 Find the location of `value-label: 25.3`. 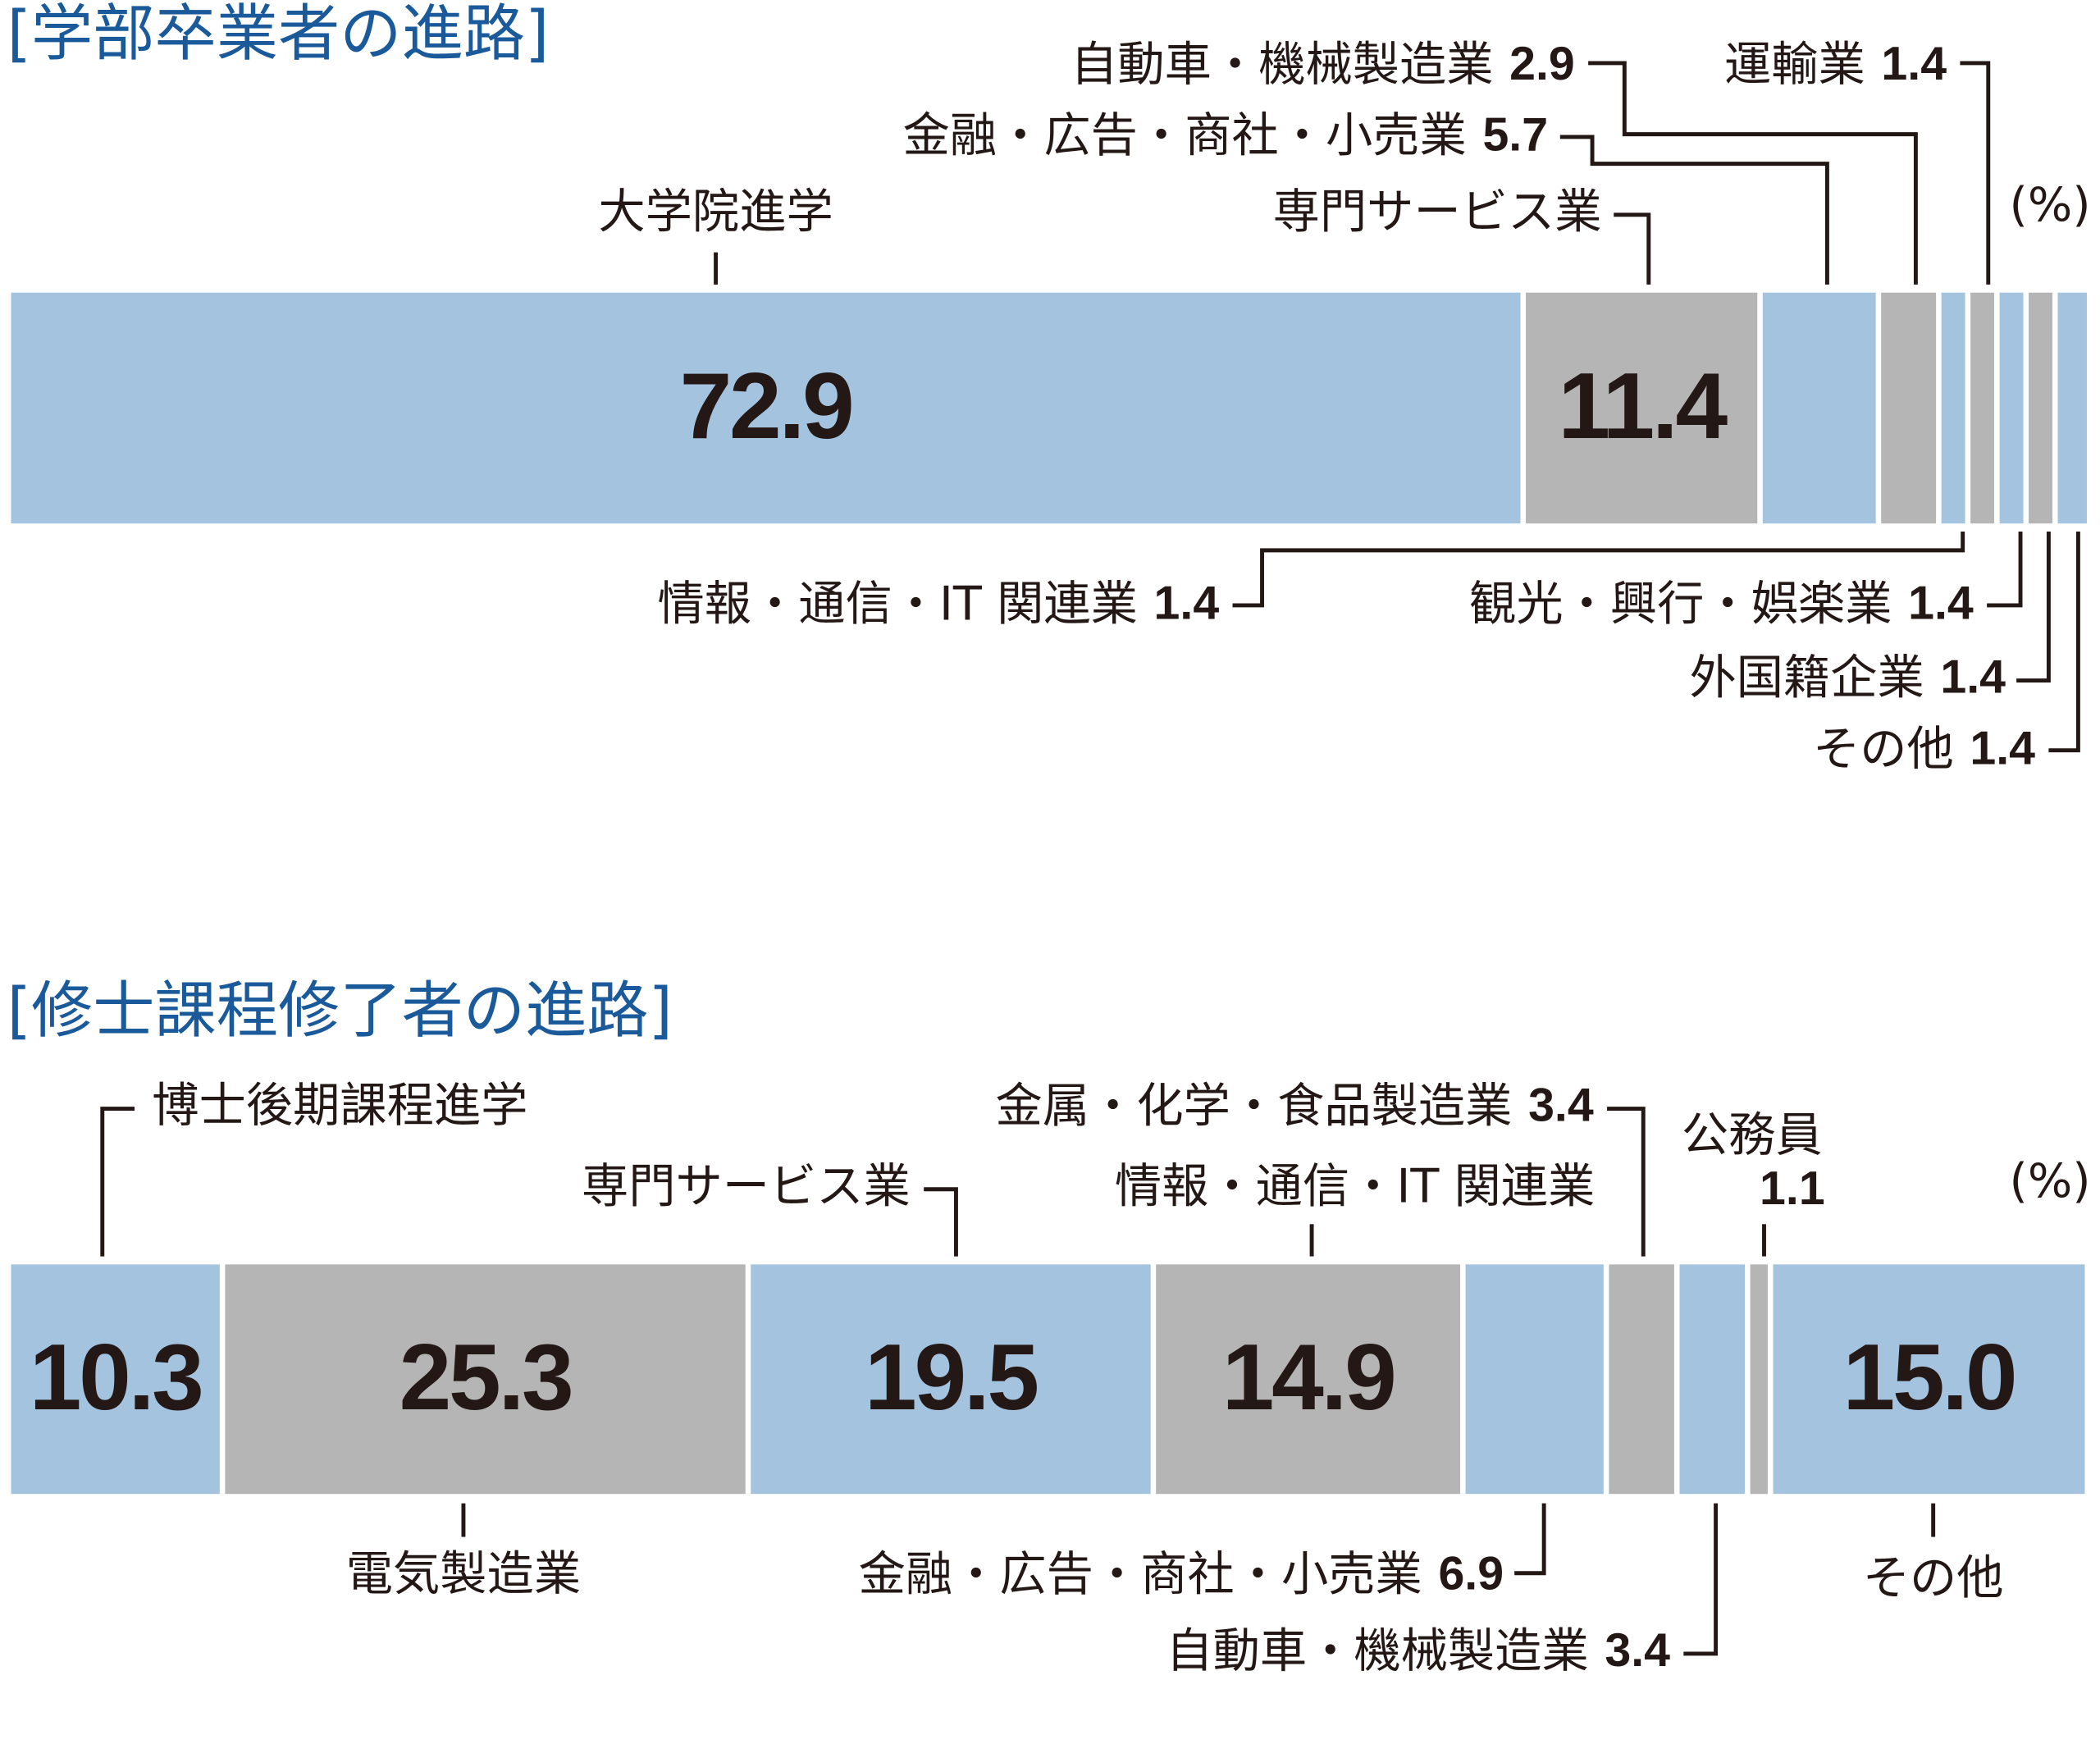

value-label: 25.3 is located at coordinates (486, 1377).